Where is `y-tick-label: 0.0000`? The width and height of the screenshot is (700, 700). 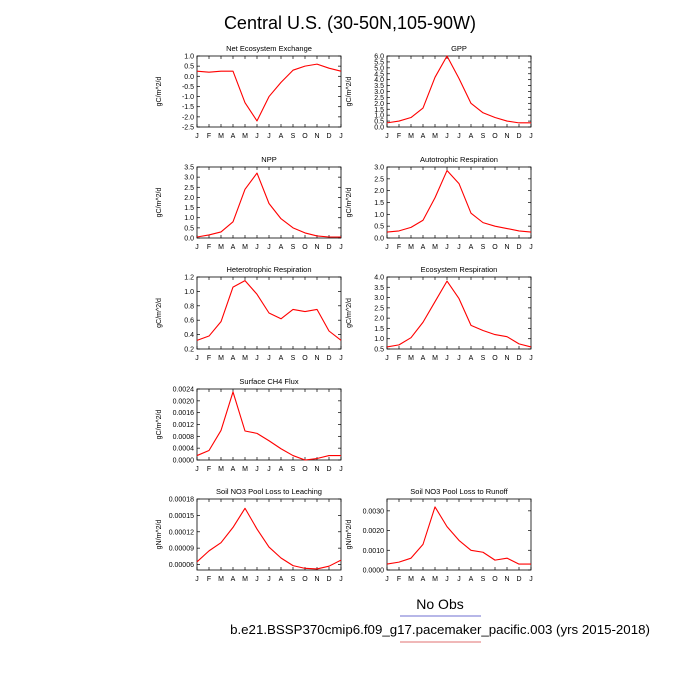
y-tick-label: 0.0000 is located at coordinates (184, 461).